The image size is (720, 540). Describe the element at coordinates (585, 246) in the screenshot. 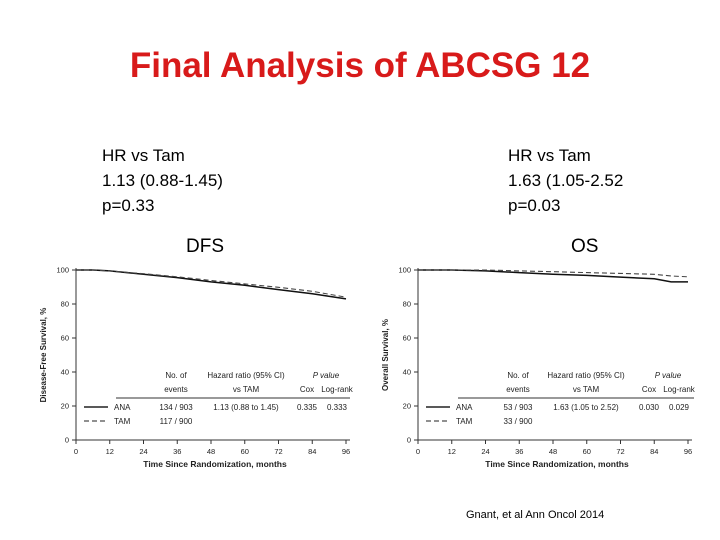

I see `os-panel-label: OS` at that location.